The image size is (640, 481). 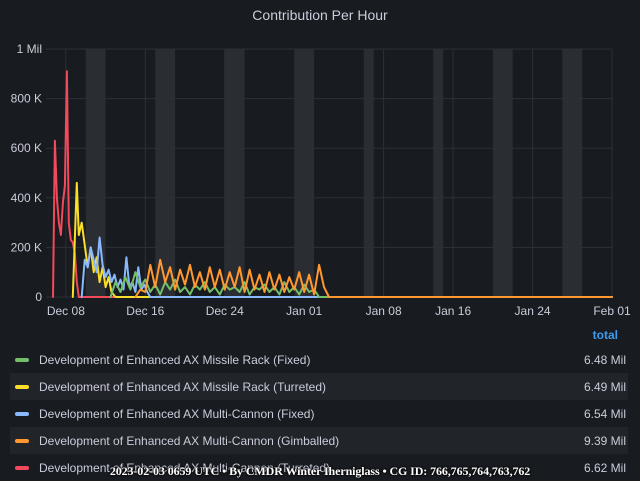 I want to click on legend-item-total: 9.39 Mil, so click(x=604, y=440).